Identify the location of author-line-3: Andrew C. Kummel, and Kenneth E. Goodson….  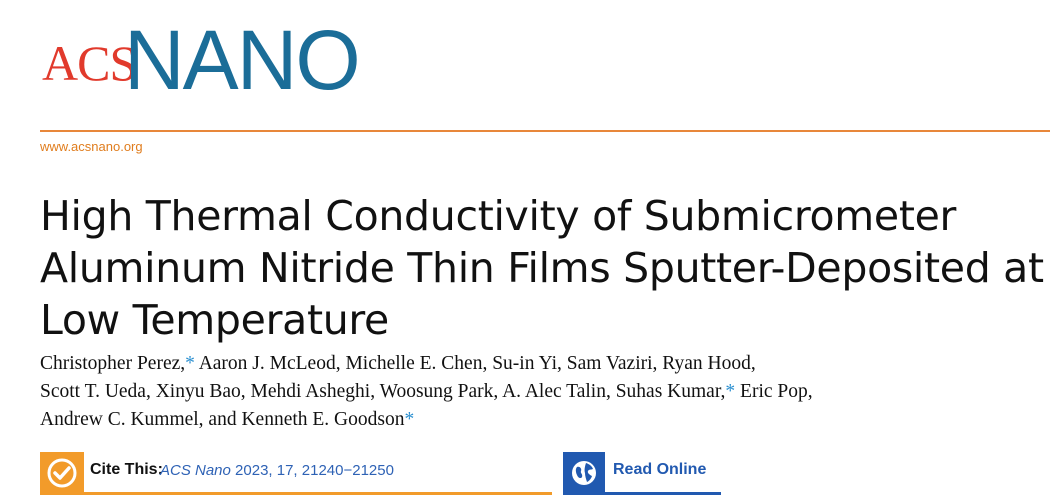
(547, 420).